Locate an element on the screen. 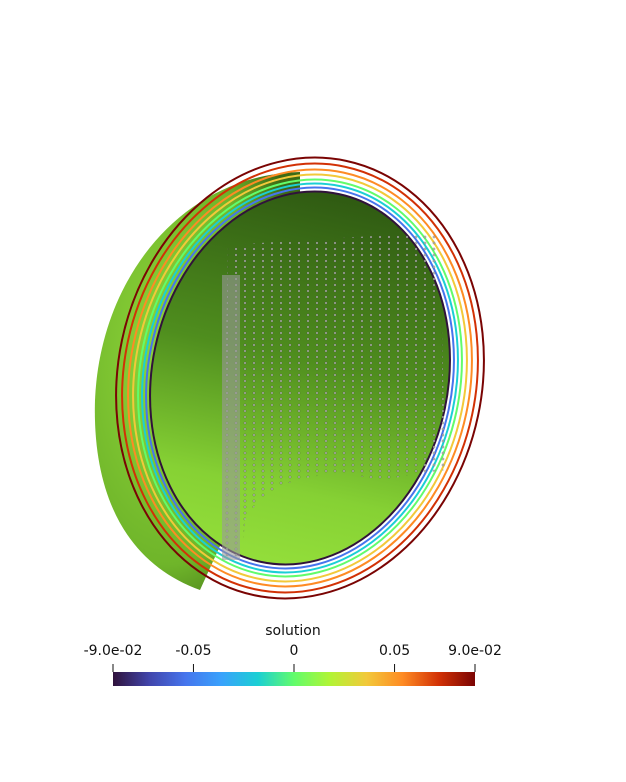  rod-array is located at coordinates (333, 396).